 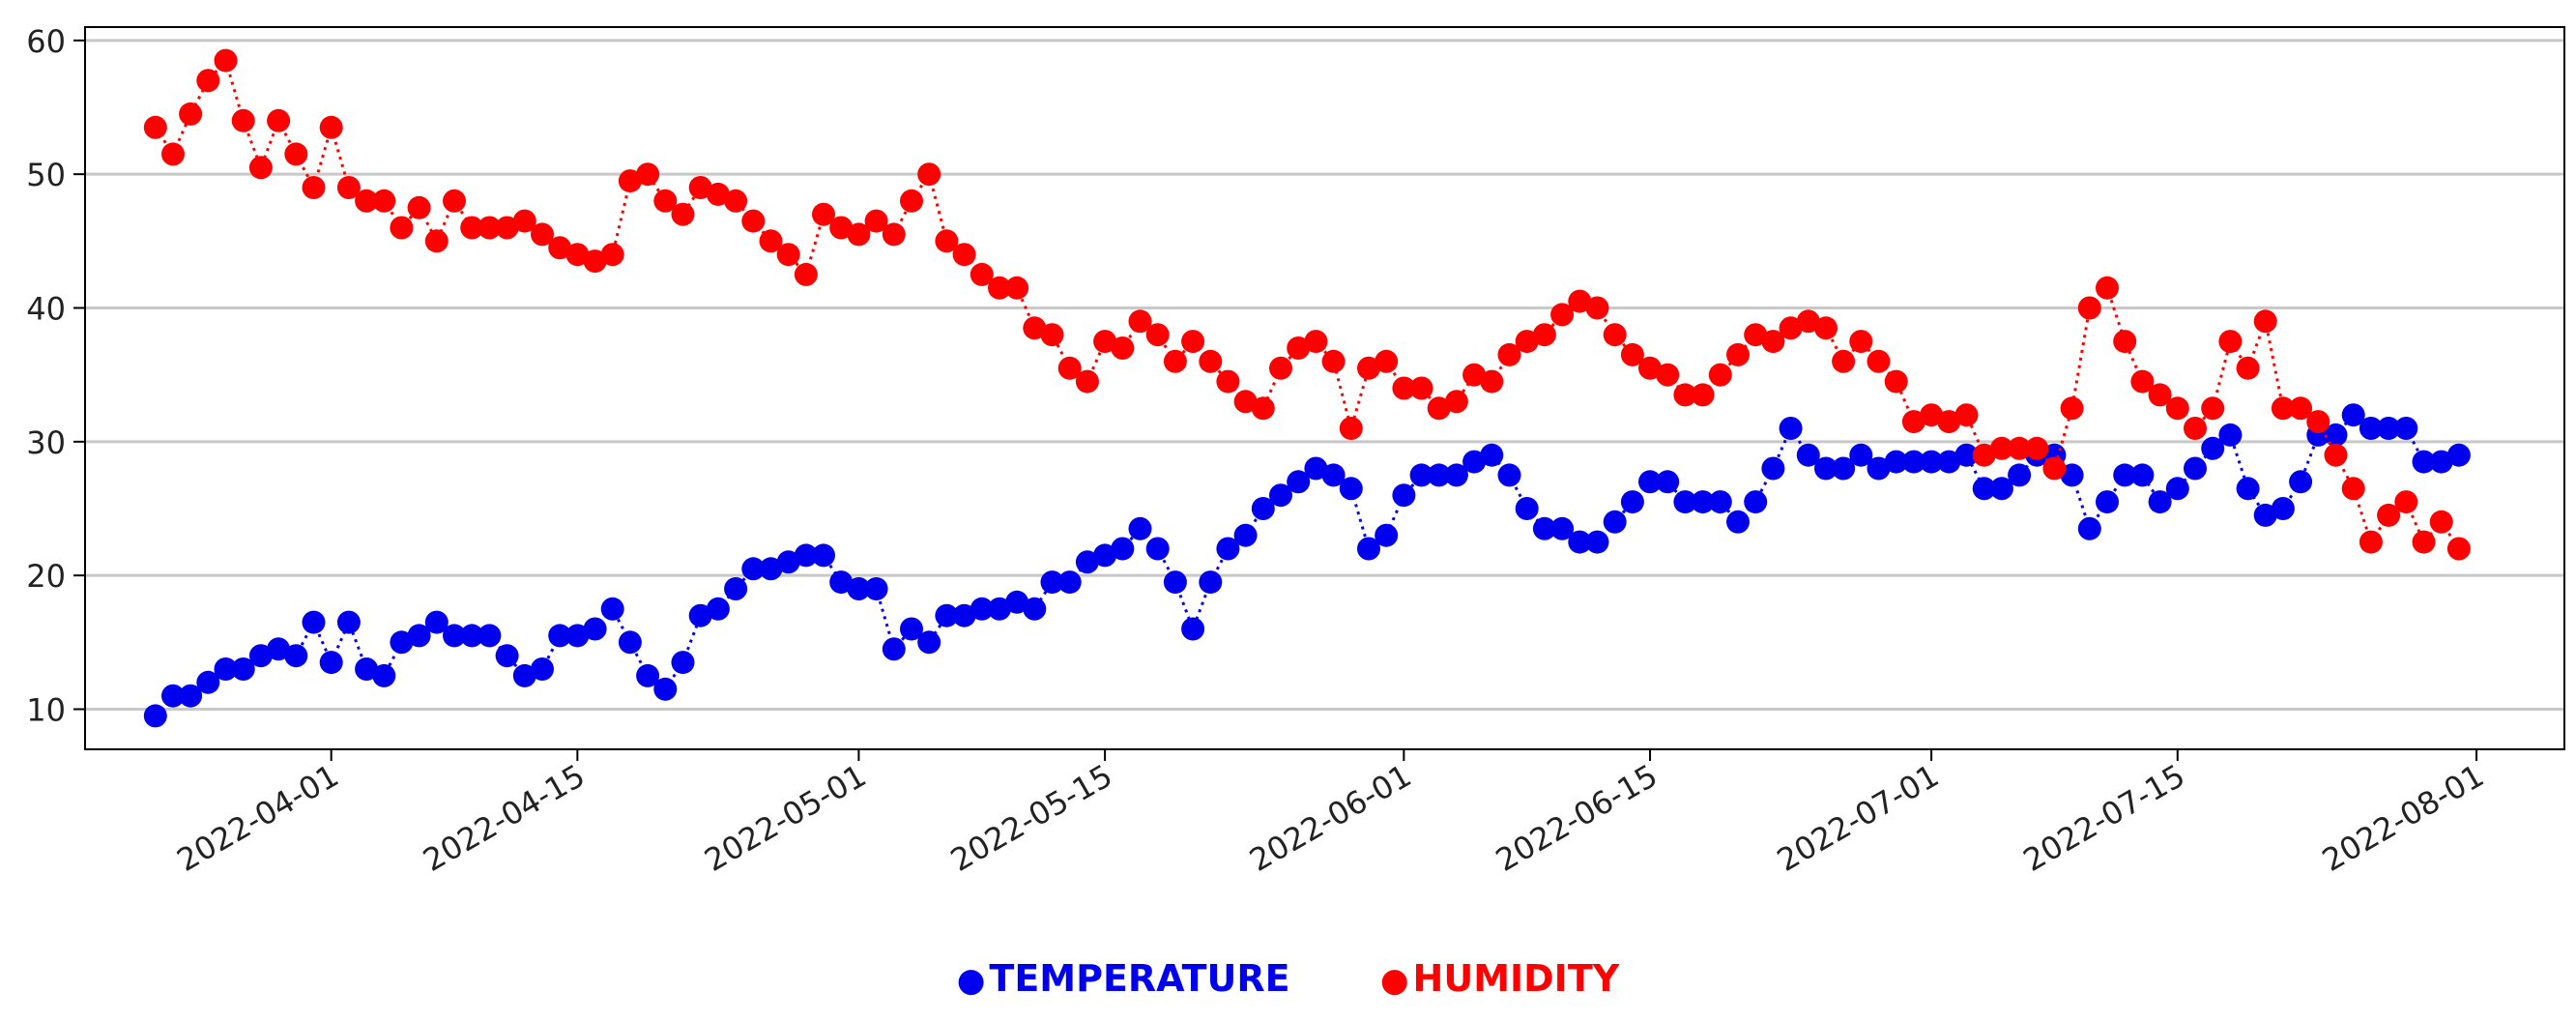 What do you see at coordinates (504, 818) in the screenshot?
I see `x-tick-label: 2022-04-15` at bounding box center [504, 818].